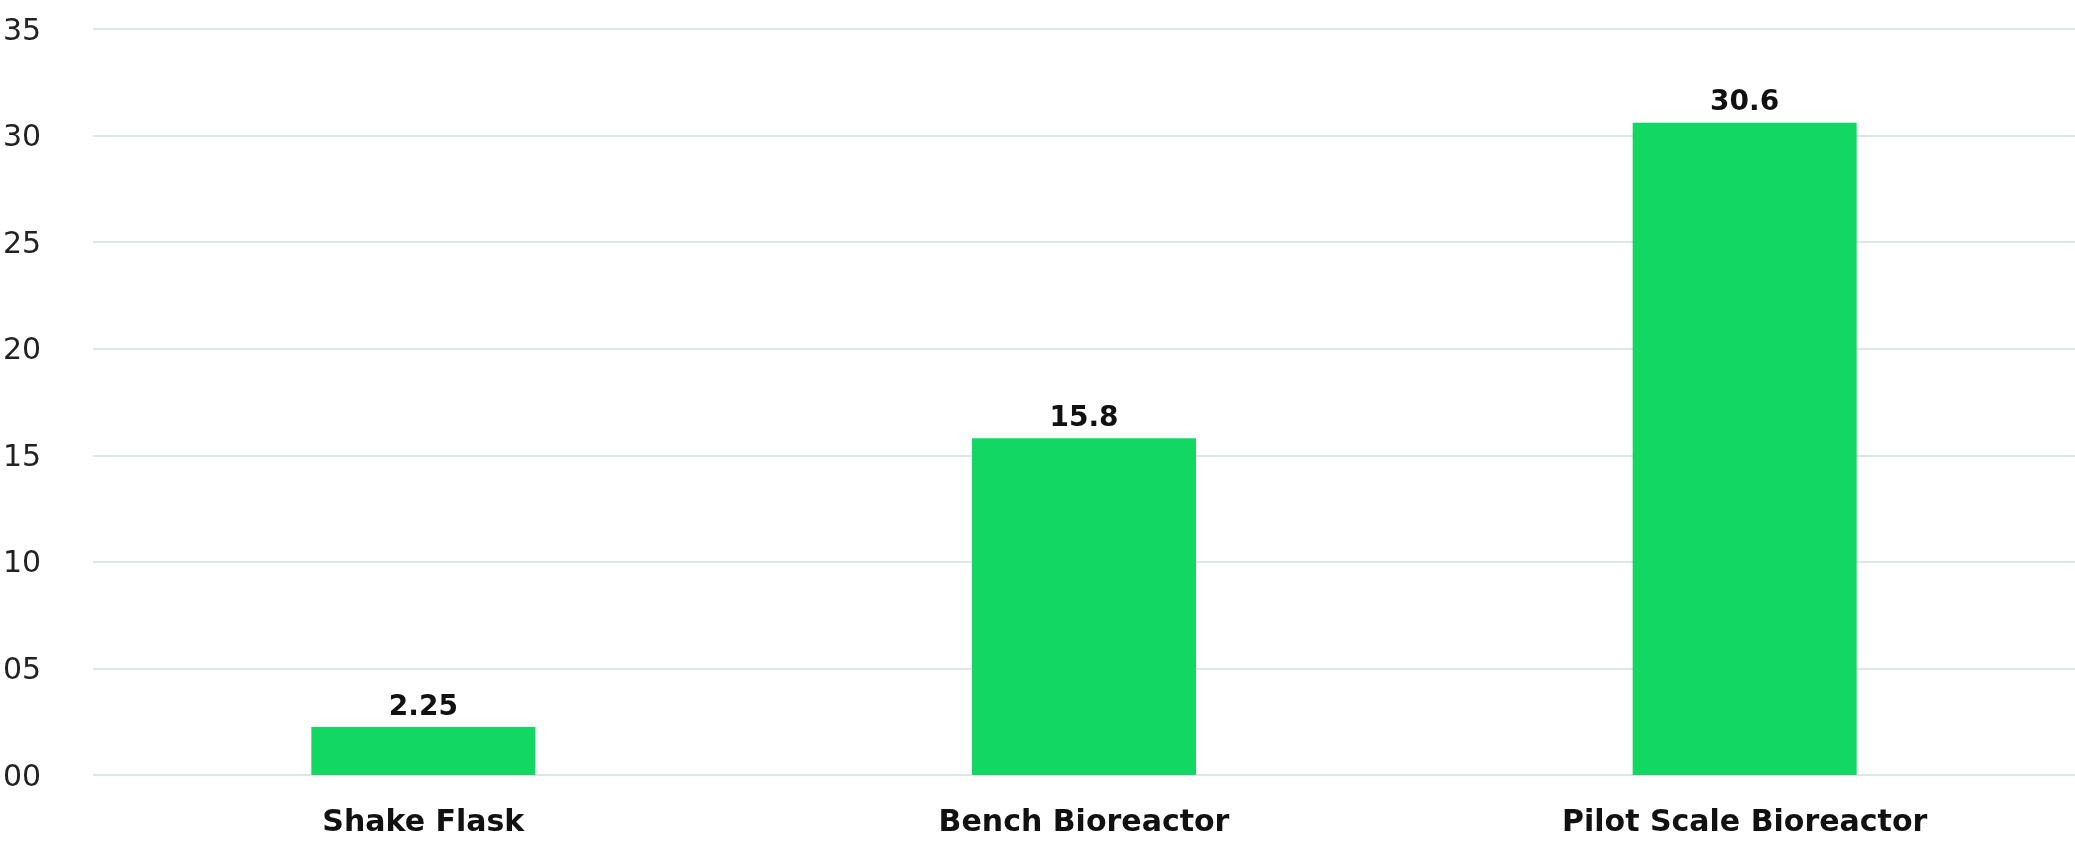 Image resolution: width=2075 pixels, height=850 pixels. What do you see at coordinates (22, 562) in the screenshot?
I see `y-tick-label: 10` at bounding box center [22, 562].